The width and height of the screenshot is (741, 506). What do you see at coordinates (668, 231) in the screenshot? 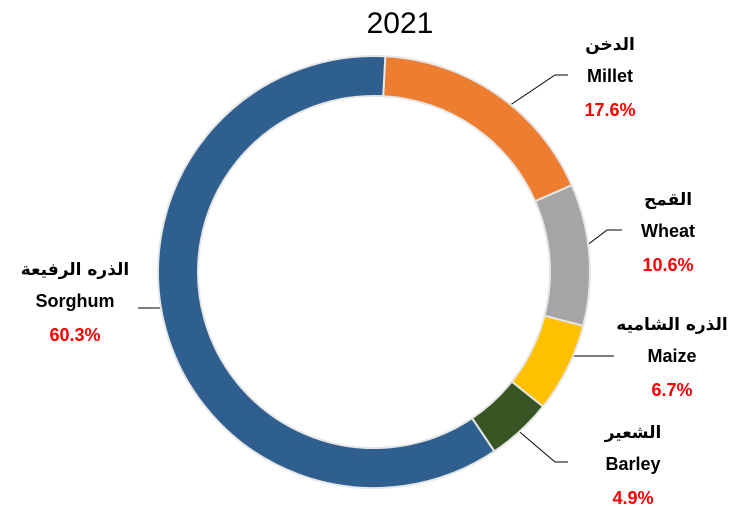
I see `label-en: Wheat` at bounding box center [668, 231].